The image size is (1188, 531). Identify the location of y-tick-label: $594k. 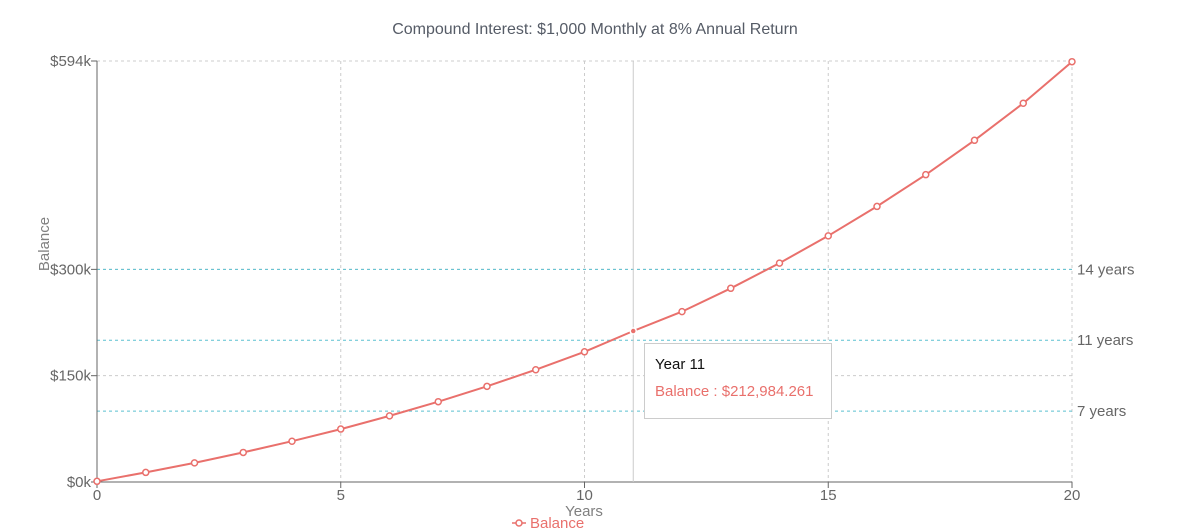
(70, 61).